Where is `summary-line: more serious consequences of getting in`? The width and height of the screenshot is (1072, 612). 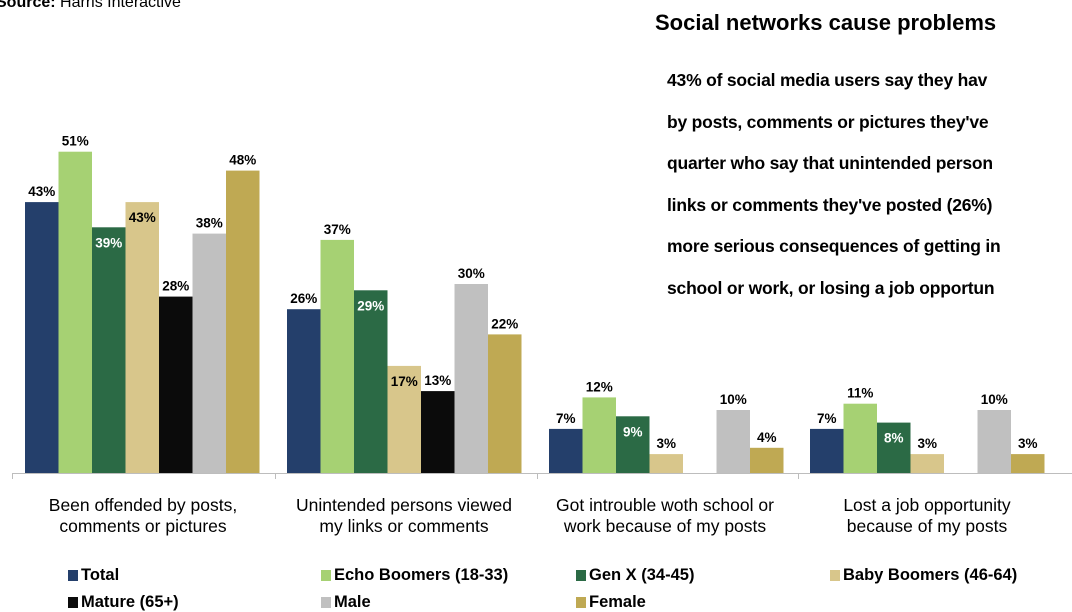
summary-line: more serious consequences of getting in is located at coordinates (834, 246).